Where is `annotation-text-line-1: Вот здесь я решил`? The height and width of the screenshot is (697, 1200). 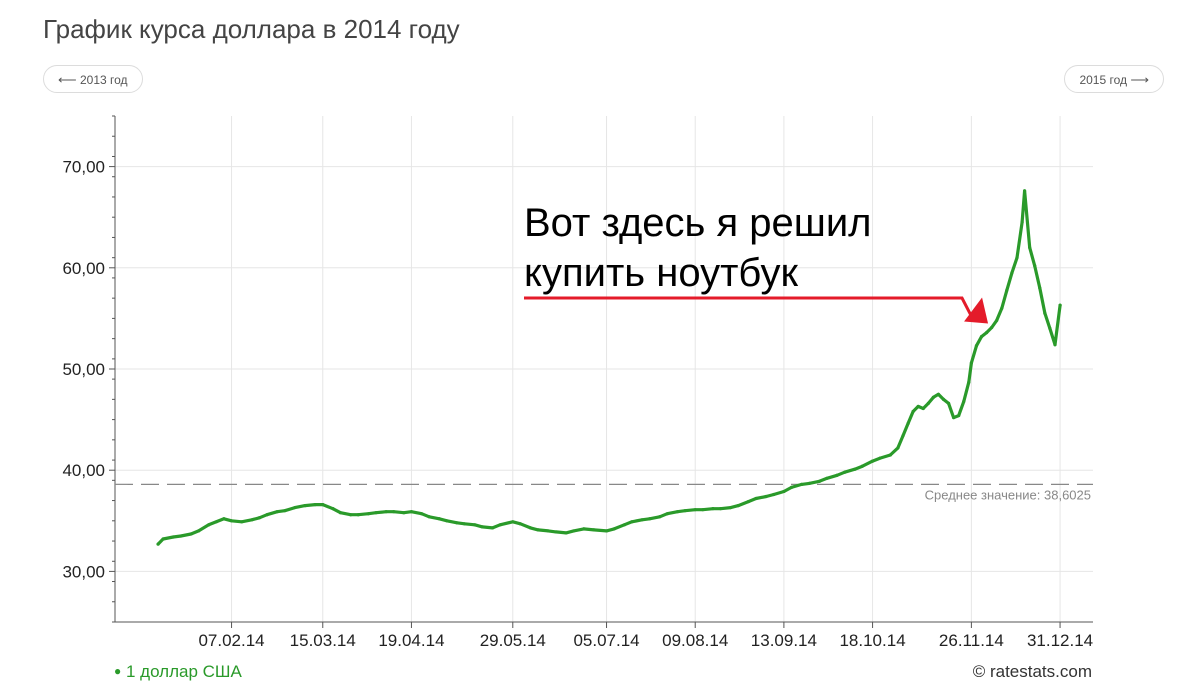 annotation-text-line-1: Вот здесь я решил is located at coordinates (698, 223).